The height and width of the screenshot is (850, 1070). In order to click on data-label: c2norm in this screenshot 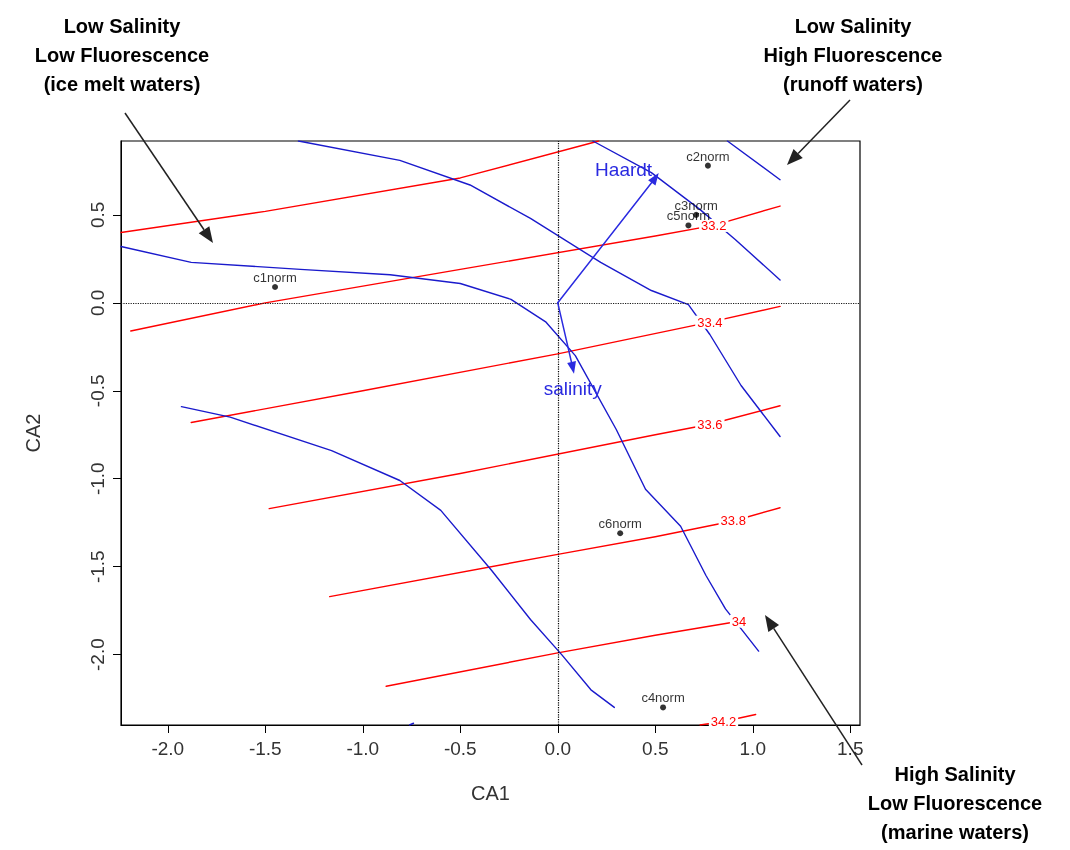, I will do `click(708, 156)`.